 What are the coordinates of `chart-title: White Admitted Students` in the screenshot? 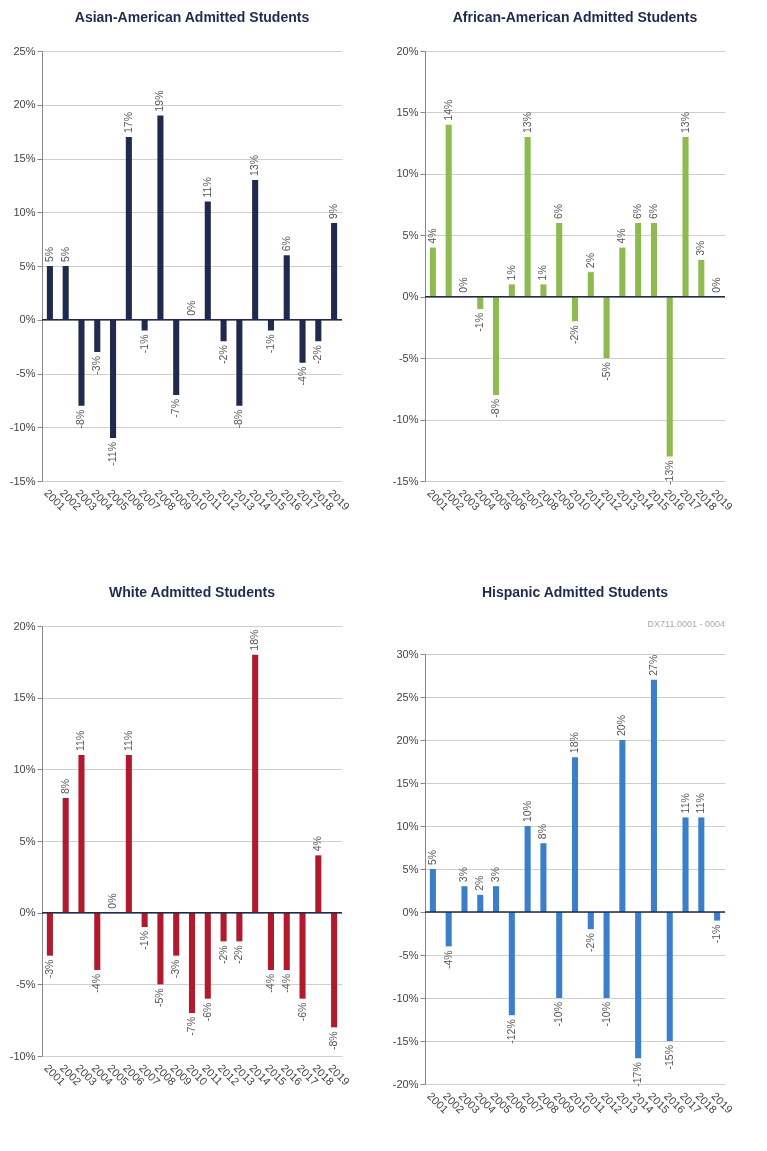 It's located at (192, 592).